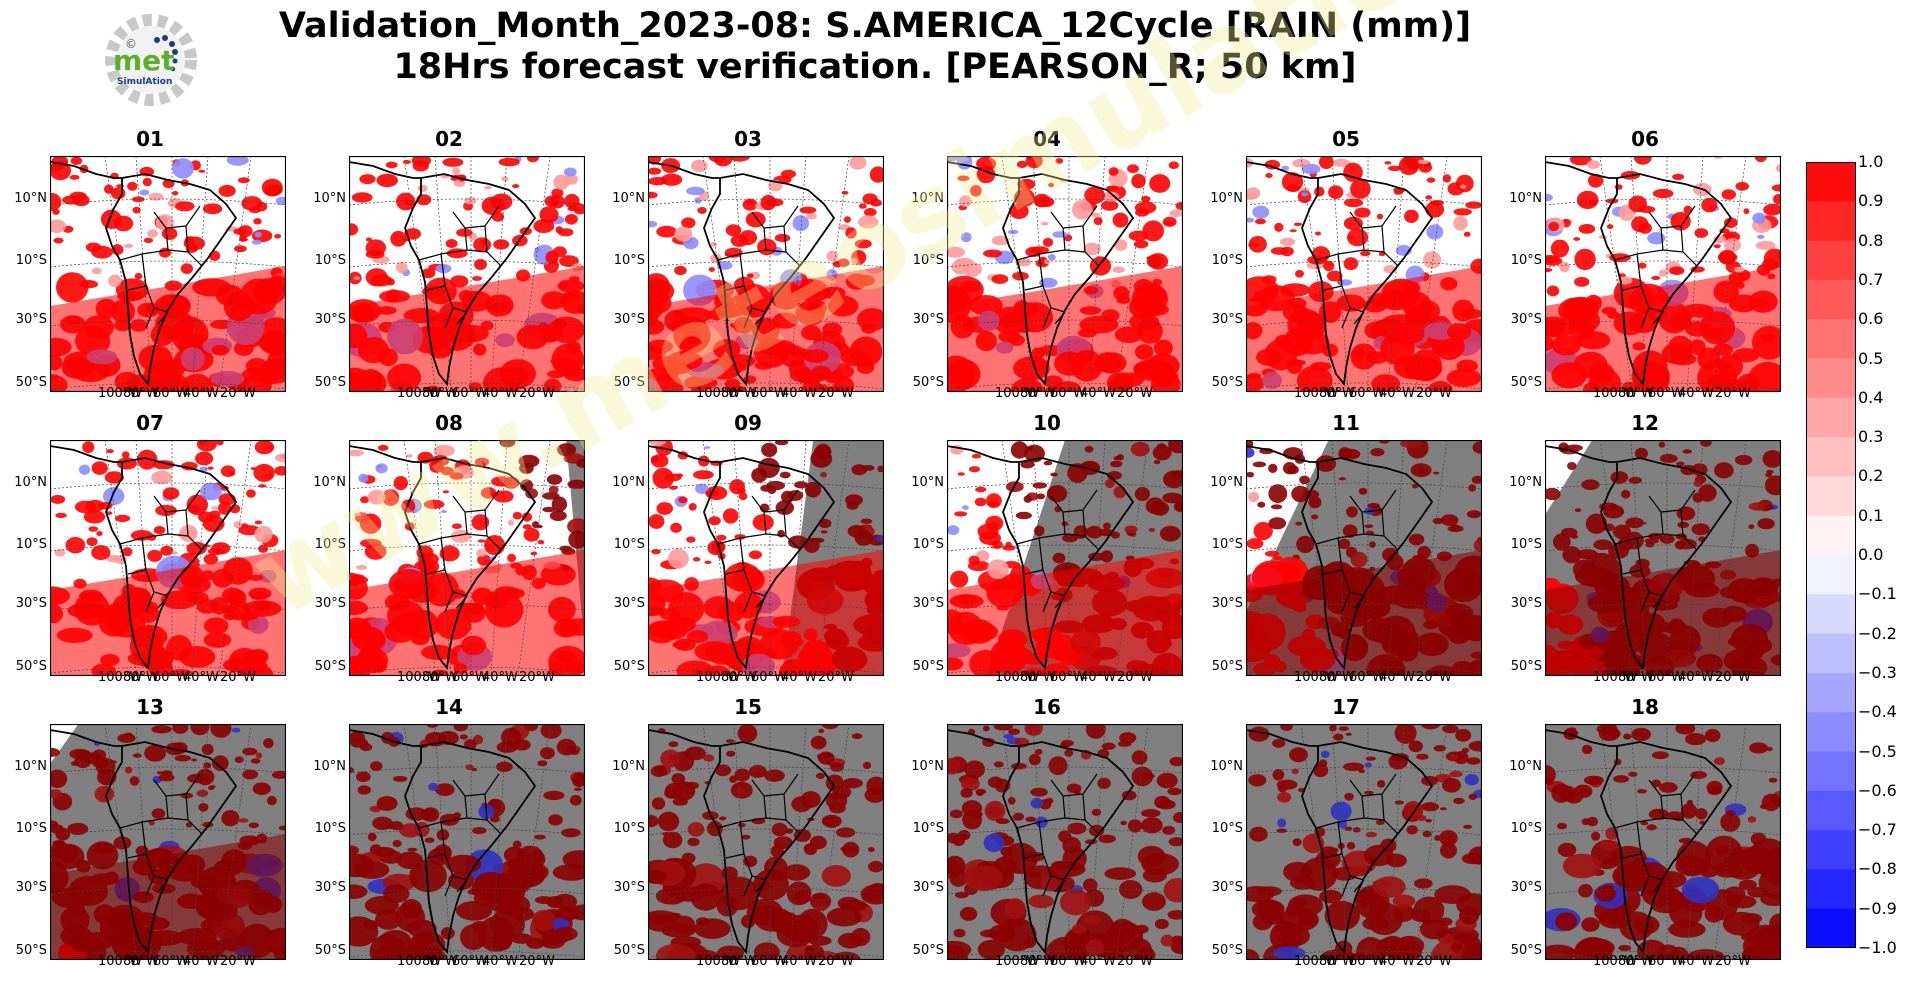 Image resolution: width=1911 pixels, height=988 pixels. I want to click on map-panel-01: 01 10°N 10°S 30°S 50°S 100°W 80°W 60°W 40°W 20°W, so click(150, 268).